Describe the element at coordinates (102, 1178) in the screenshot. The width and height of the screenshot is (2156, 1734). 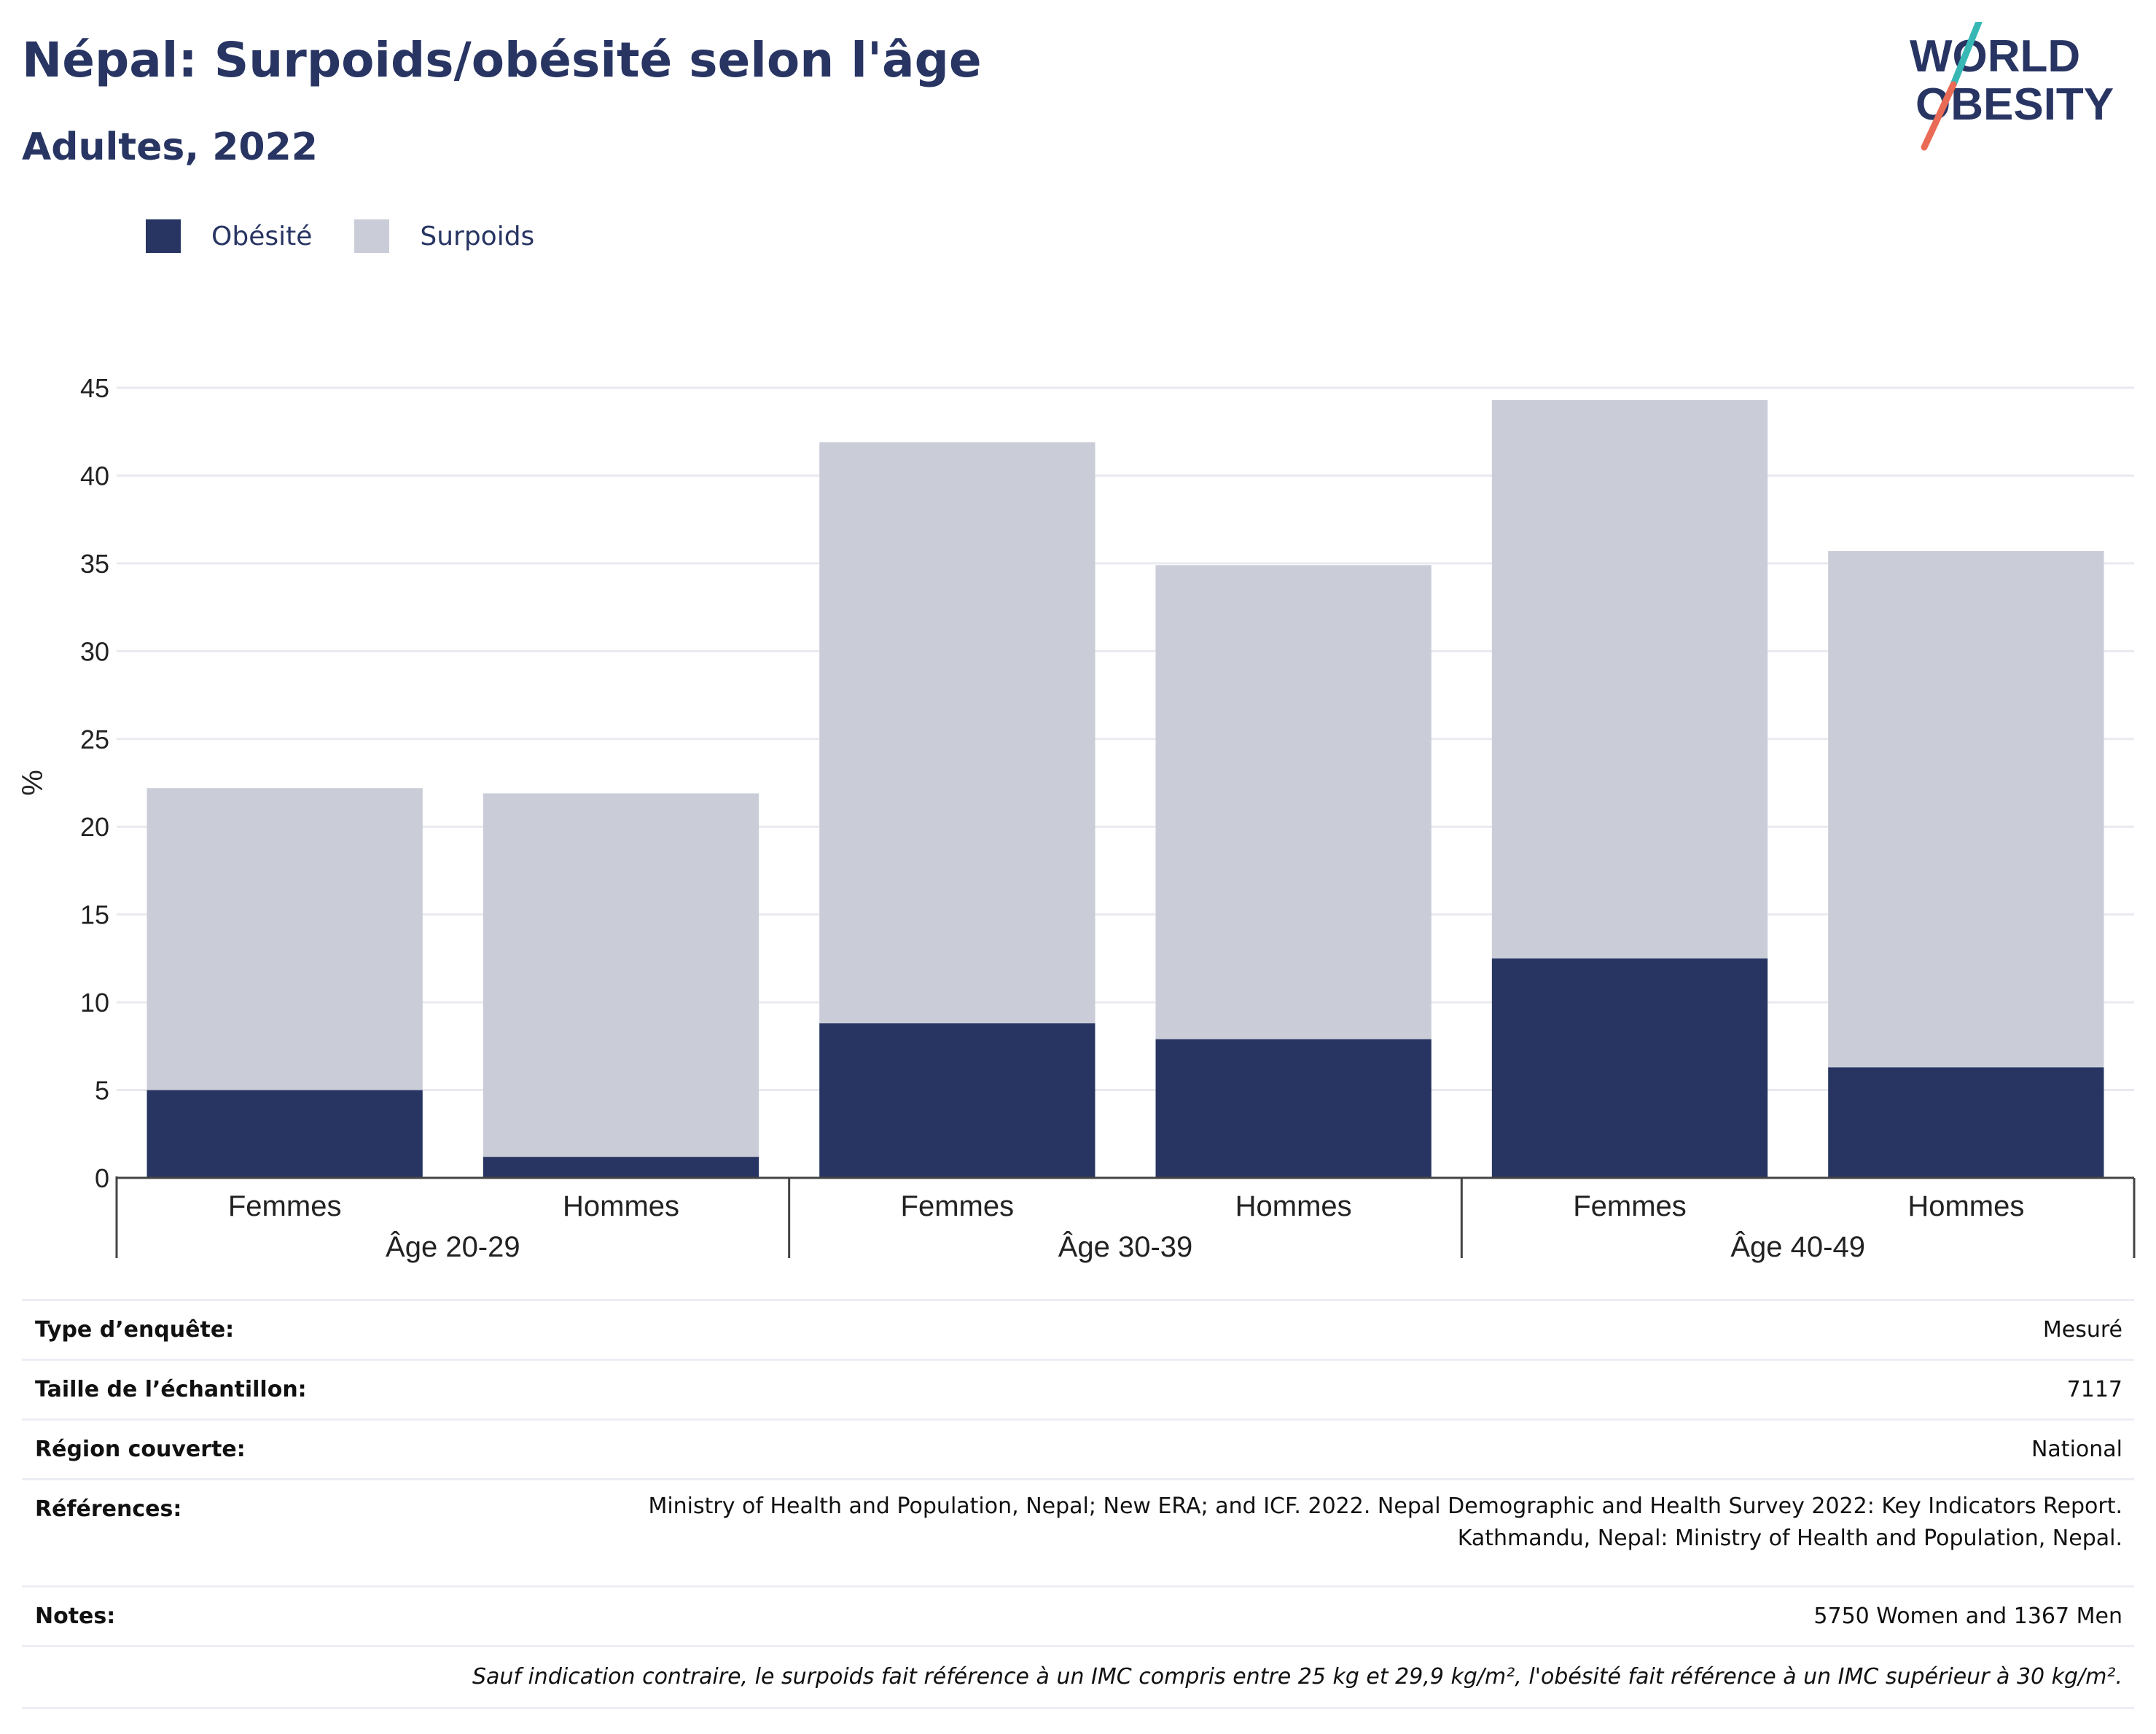
I see `y-tick-label: 0` at that location.